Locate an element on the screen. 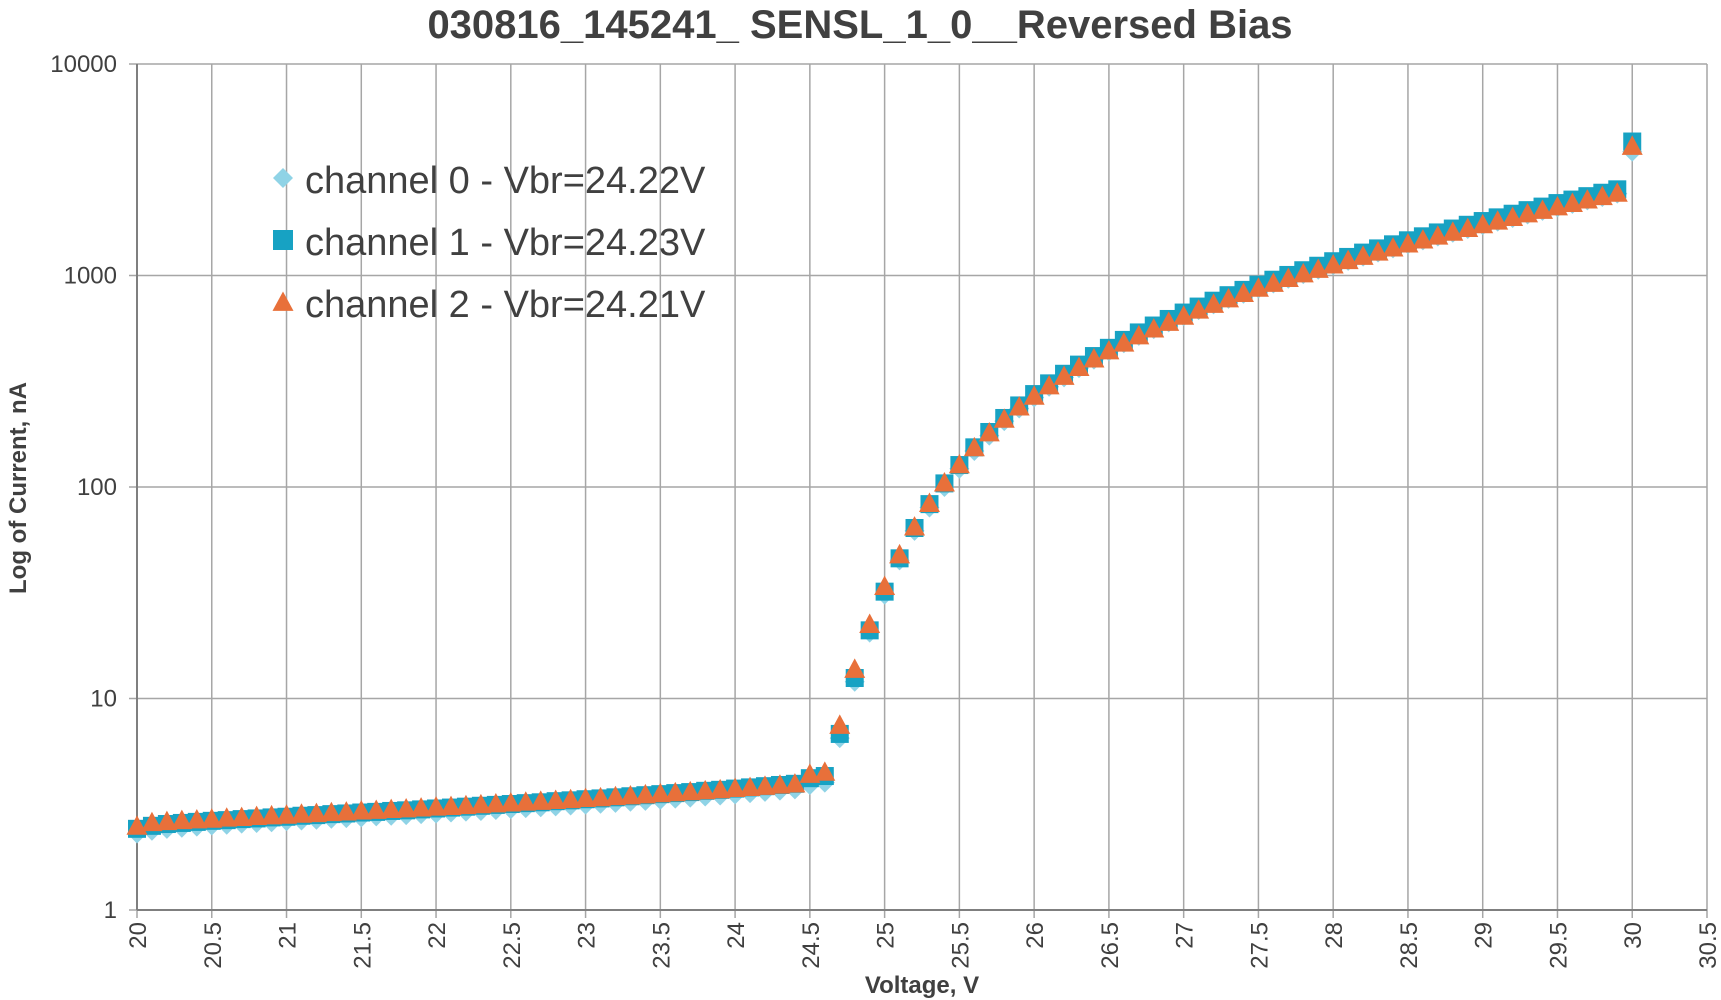 The image size is (1721, 1000). x-tick-label: 26.5 is located at coordinates (1110, 945).